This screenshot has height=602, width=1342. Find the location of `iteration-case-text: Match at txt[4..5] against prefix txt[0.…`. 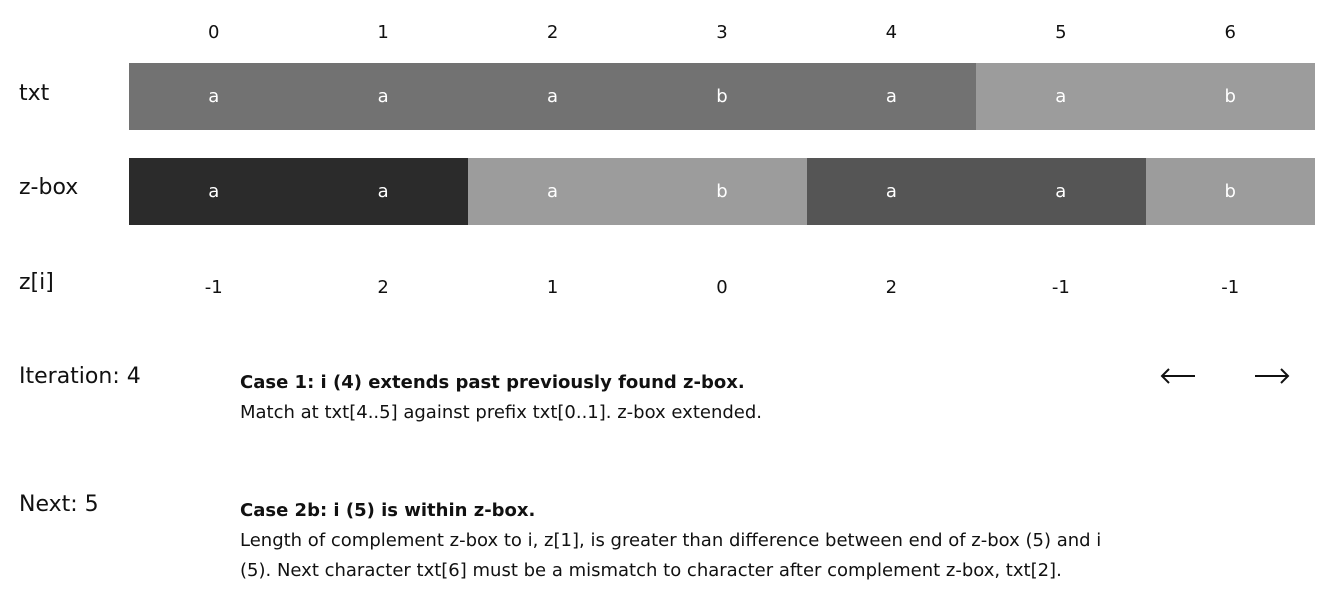

iteration-case-text: Match at txt[4..5] against prefix txt[0.… is located at coordinates (501, 412).